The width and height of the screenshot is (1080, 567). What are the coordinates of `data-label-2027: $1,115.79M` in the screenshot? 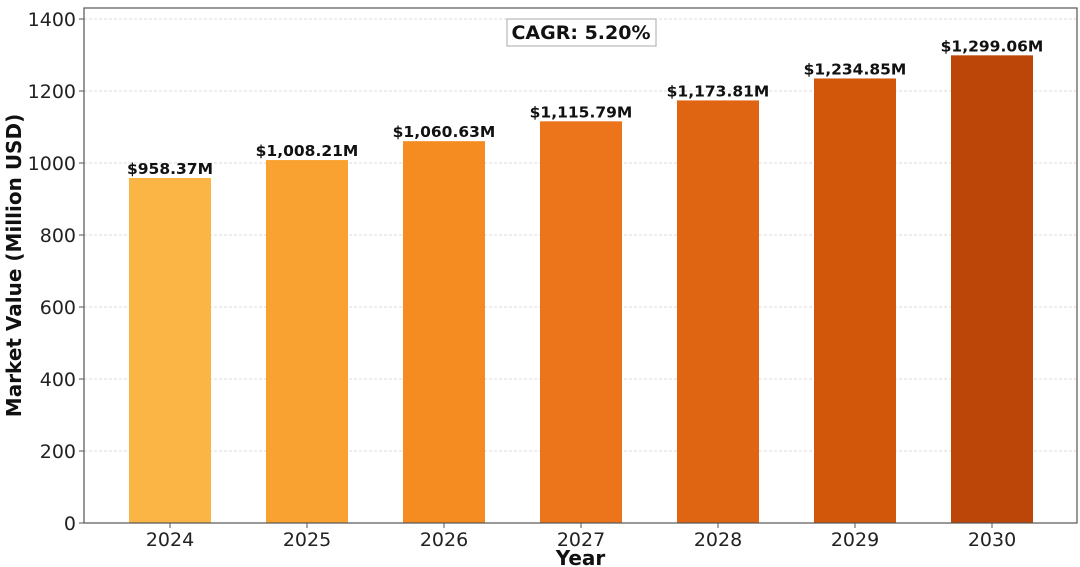 It's located at (581, 112).